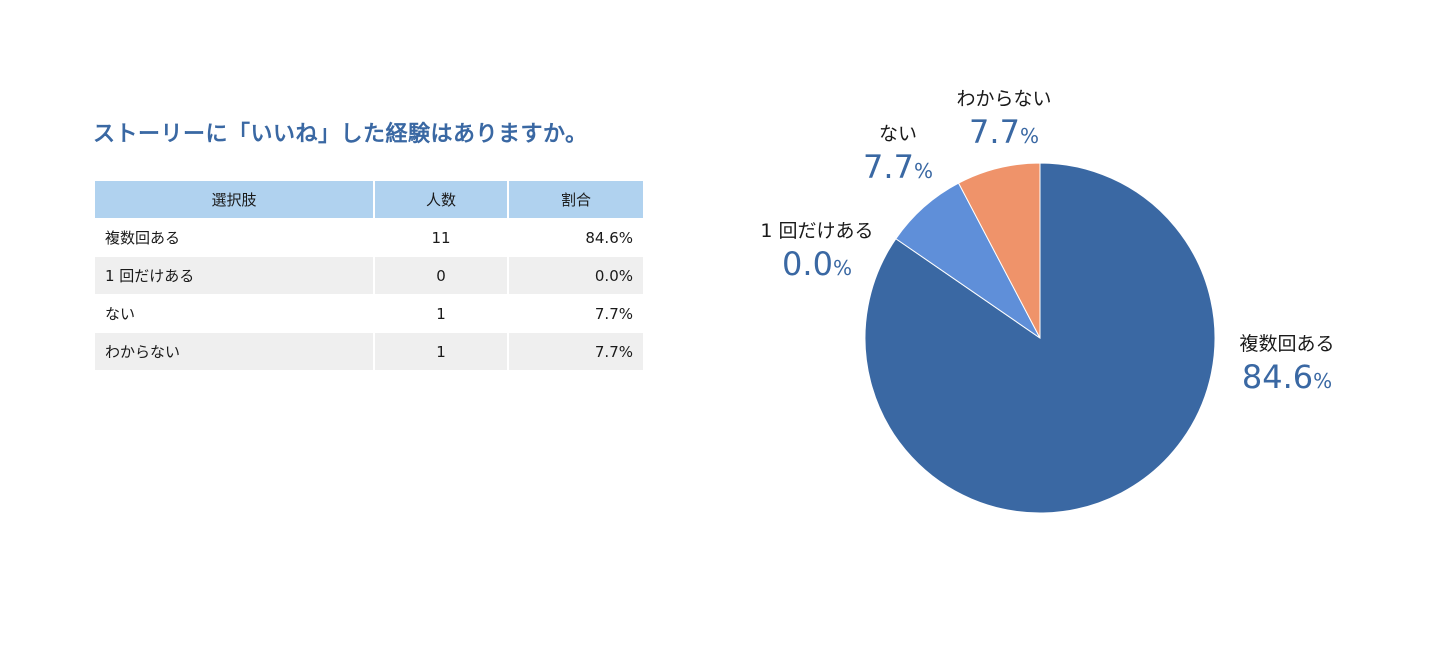 The image size is (1440, 650). Describe the element at coordinates (816, 231) in the screenshot. I see `slice-label: 1 回だけある` at that location.